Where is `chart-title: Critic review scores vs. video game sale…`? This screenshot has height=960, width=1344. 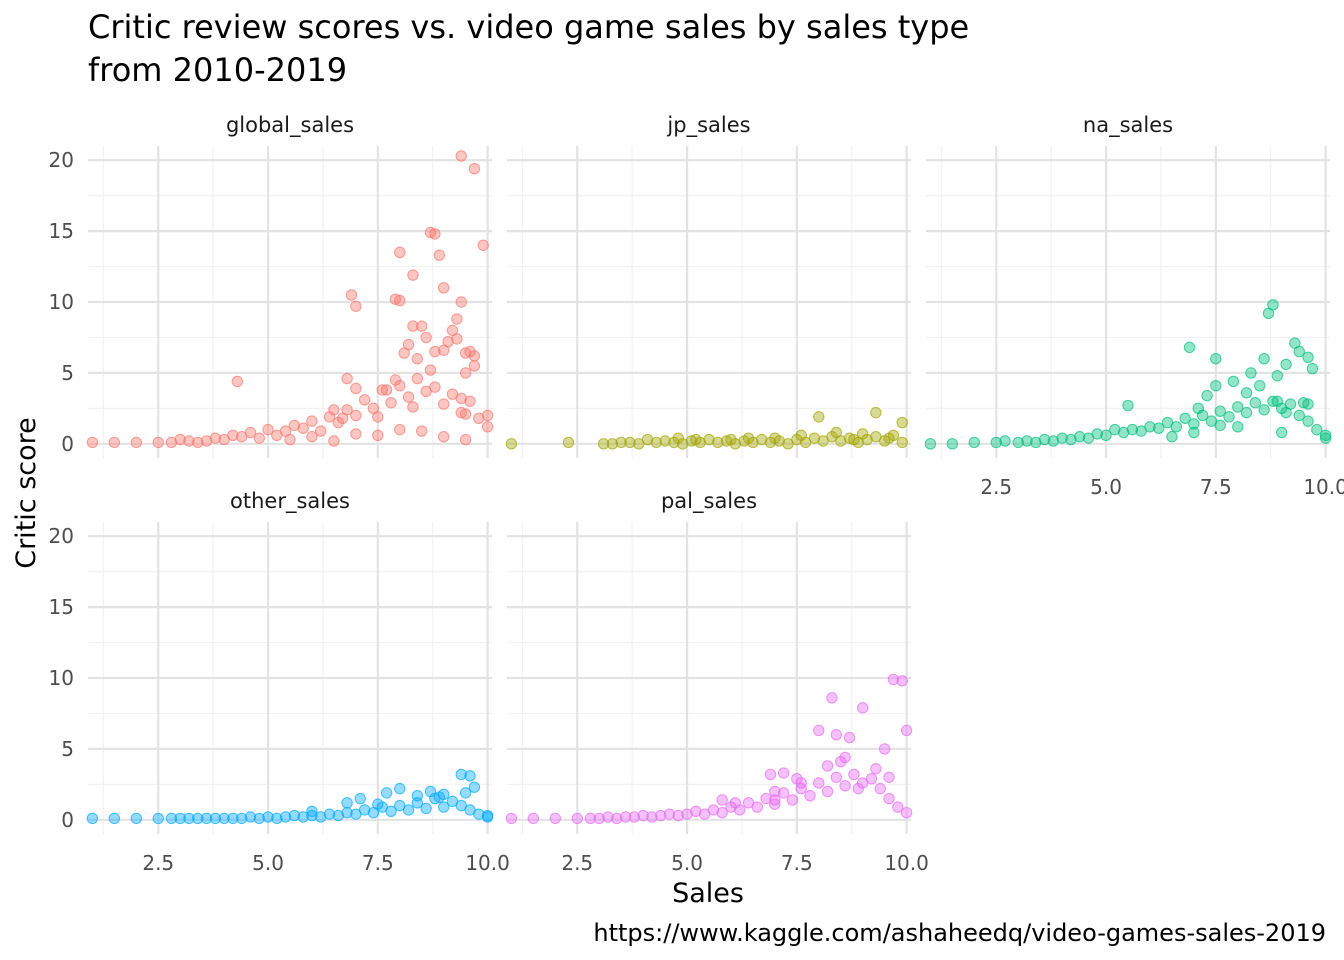 chart-title: Critic review scores vs. video game sale… is located at coordinates (528, 27).